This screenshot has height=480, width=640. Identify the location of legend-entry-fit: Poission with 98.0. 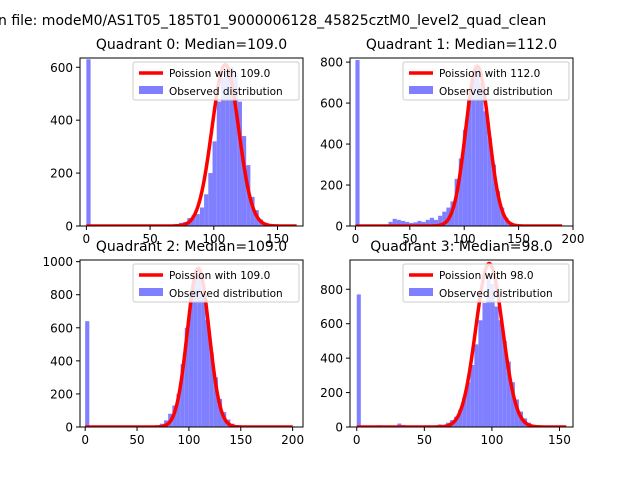
(486, 276).